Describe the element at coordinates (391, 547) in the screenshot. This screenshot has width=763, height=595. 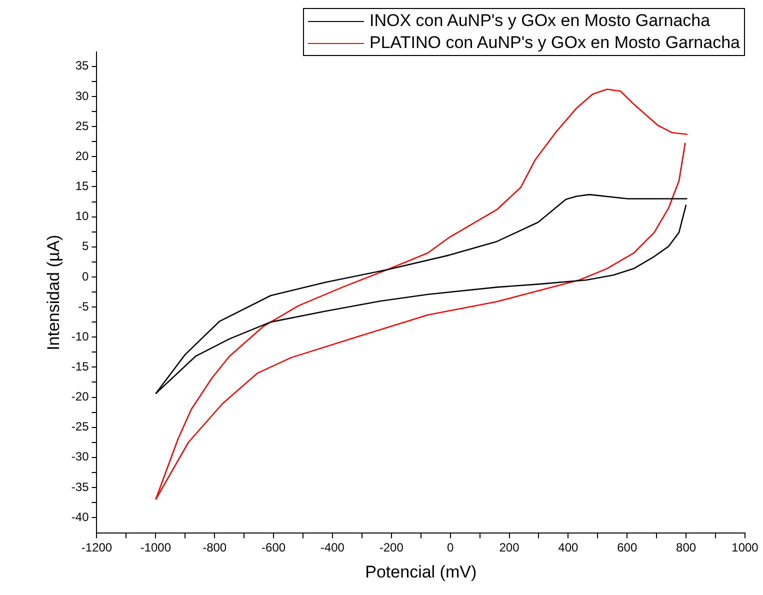
I see `x-tick-label: -200` at that location.